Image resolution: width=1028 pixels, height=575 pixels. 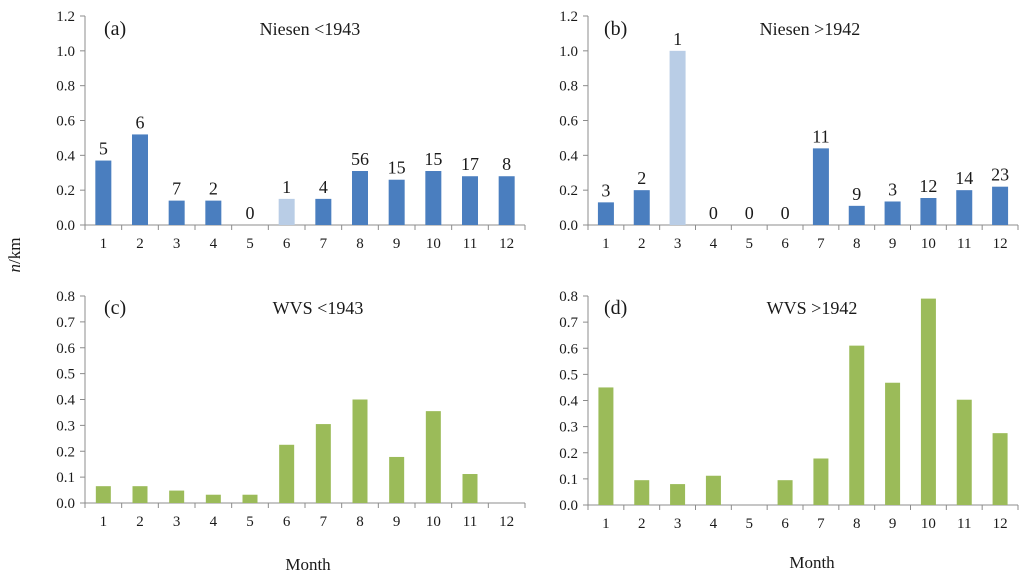 What do you see at coordinates (115, 29) in the screenshot?
I see `panel-label: (a)` at bounding box center [115, 29].